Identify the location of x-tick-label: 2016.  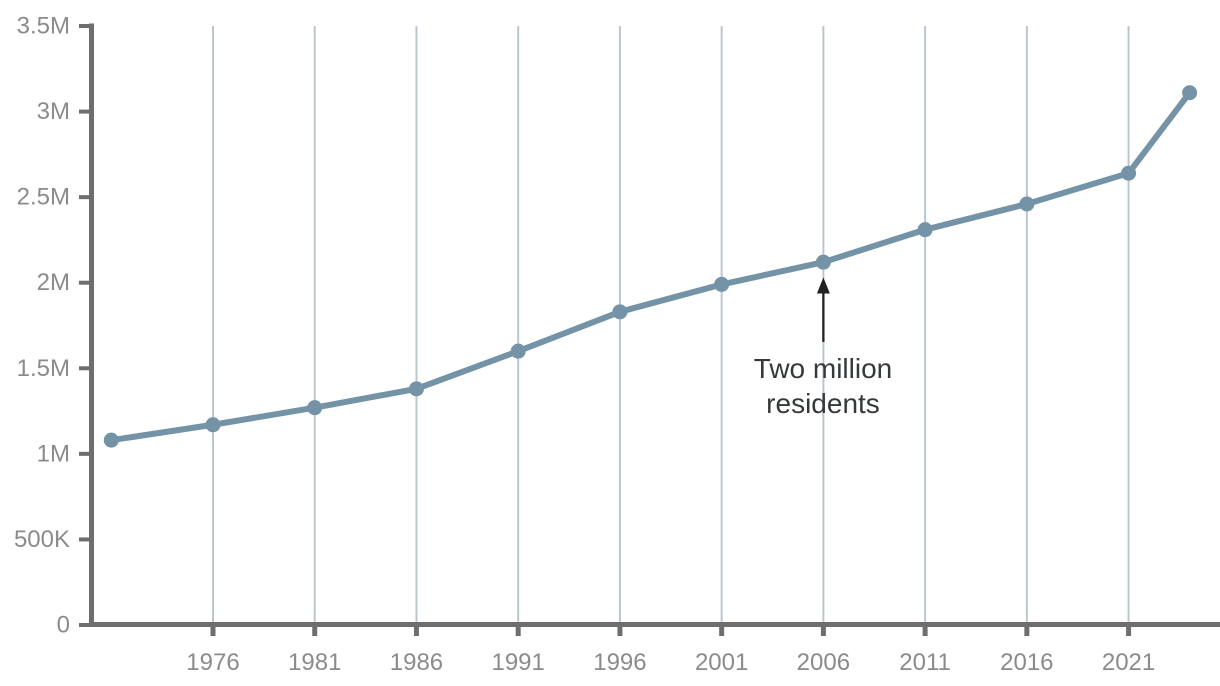
(1026, 662).